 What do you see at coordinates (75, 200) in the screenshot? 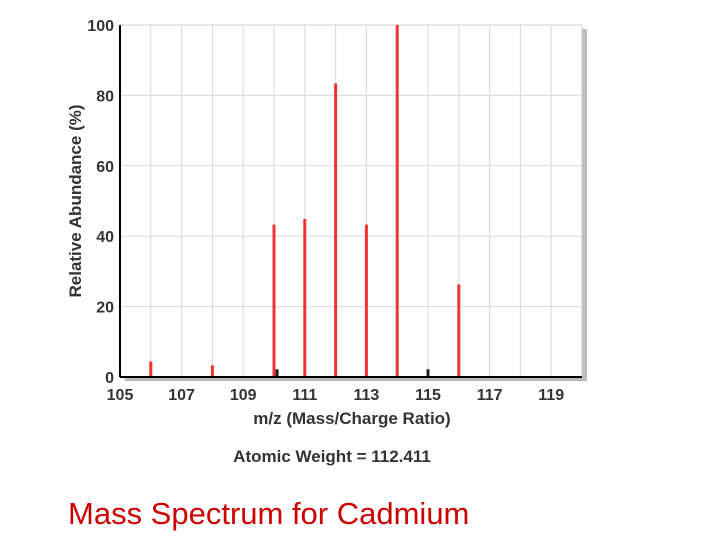
I see `y-axis-label: Relative Abundance (%)` at bounding box center [75, 200].